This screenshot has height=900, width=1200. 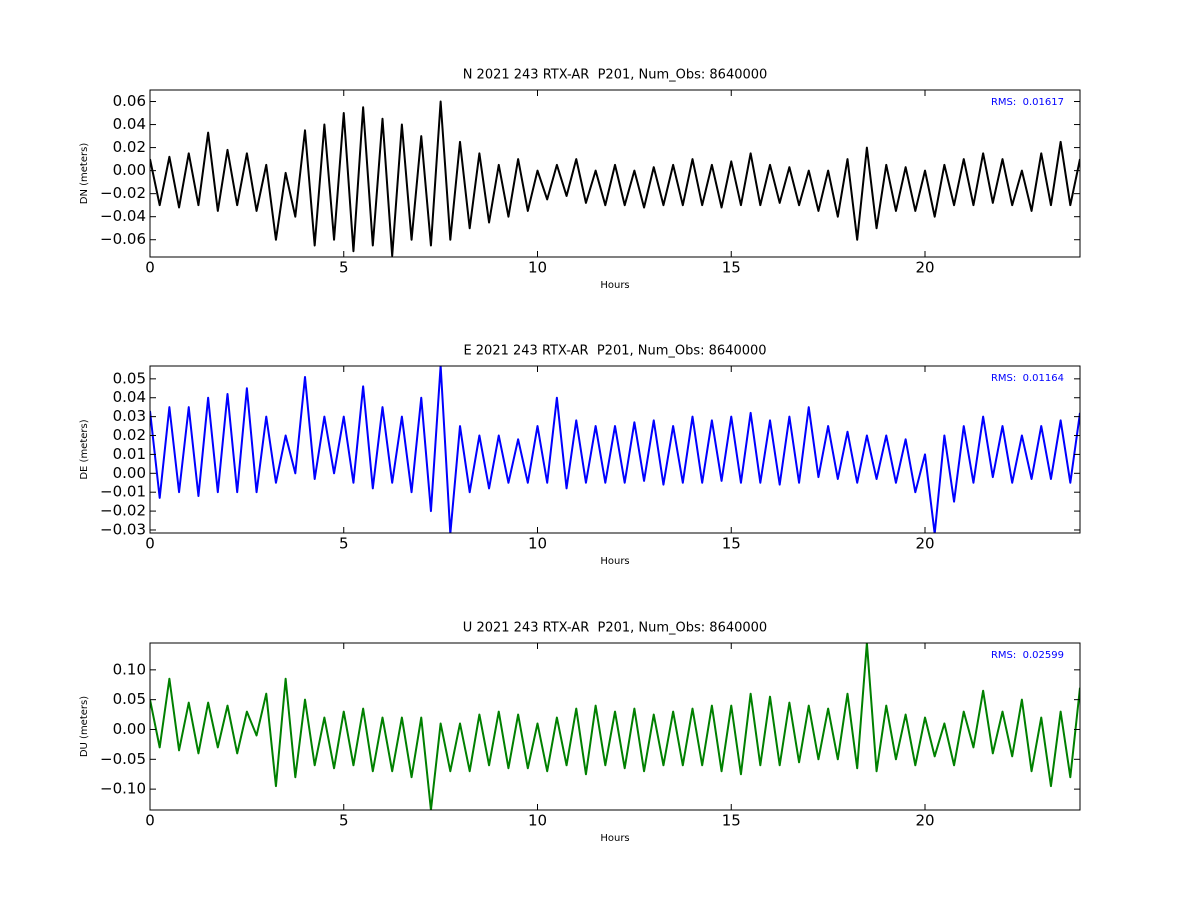 I want to click on y-tick-label: 0.01, so click(x=129, y=454).